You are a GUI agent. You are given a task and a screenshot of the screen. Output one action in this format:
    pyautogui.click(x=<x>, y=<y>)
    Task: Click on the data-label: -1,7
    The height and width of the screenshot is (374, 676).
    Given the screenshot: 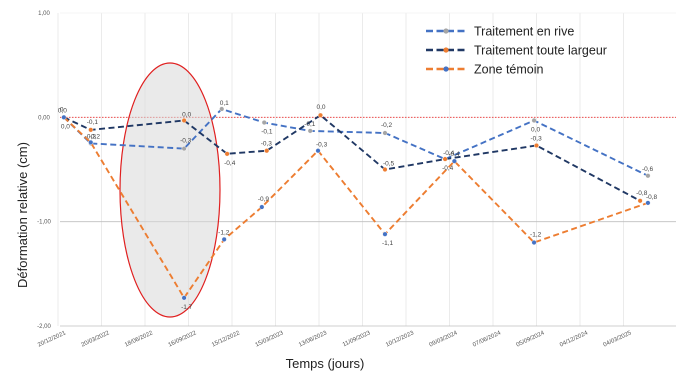 What is the action you would take?
    pyautogui.click(x=187, y=307)
    